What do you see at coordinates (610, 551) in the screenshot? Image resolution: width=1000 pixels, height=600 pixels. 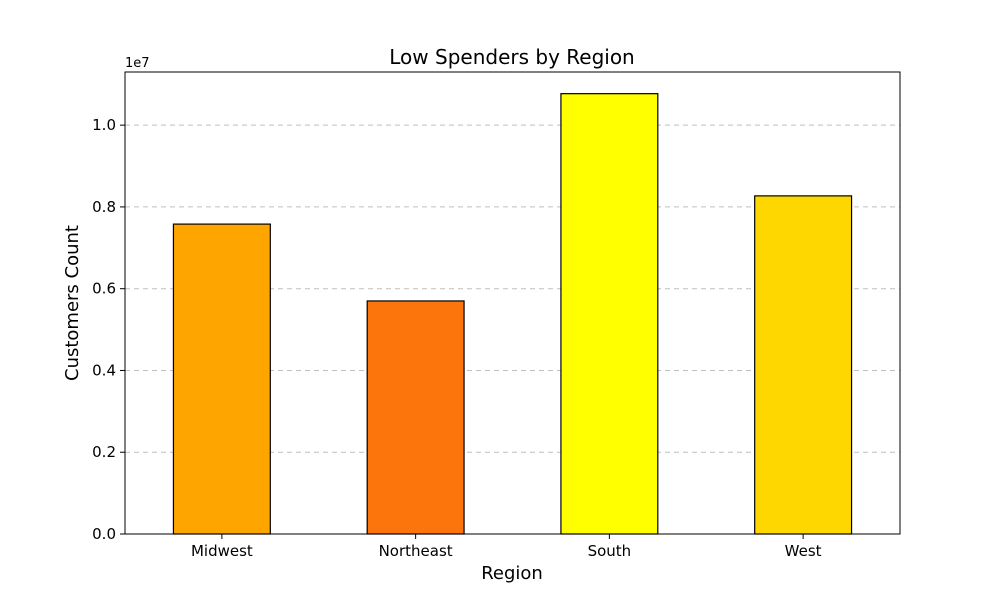 I see `x-tick-label: South` at bounding box center [610, 551].